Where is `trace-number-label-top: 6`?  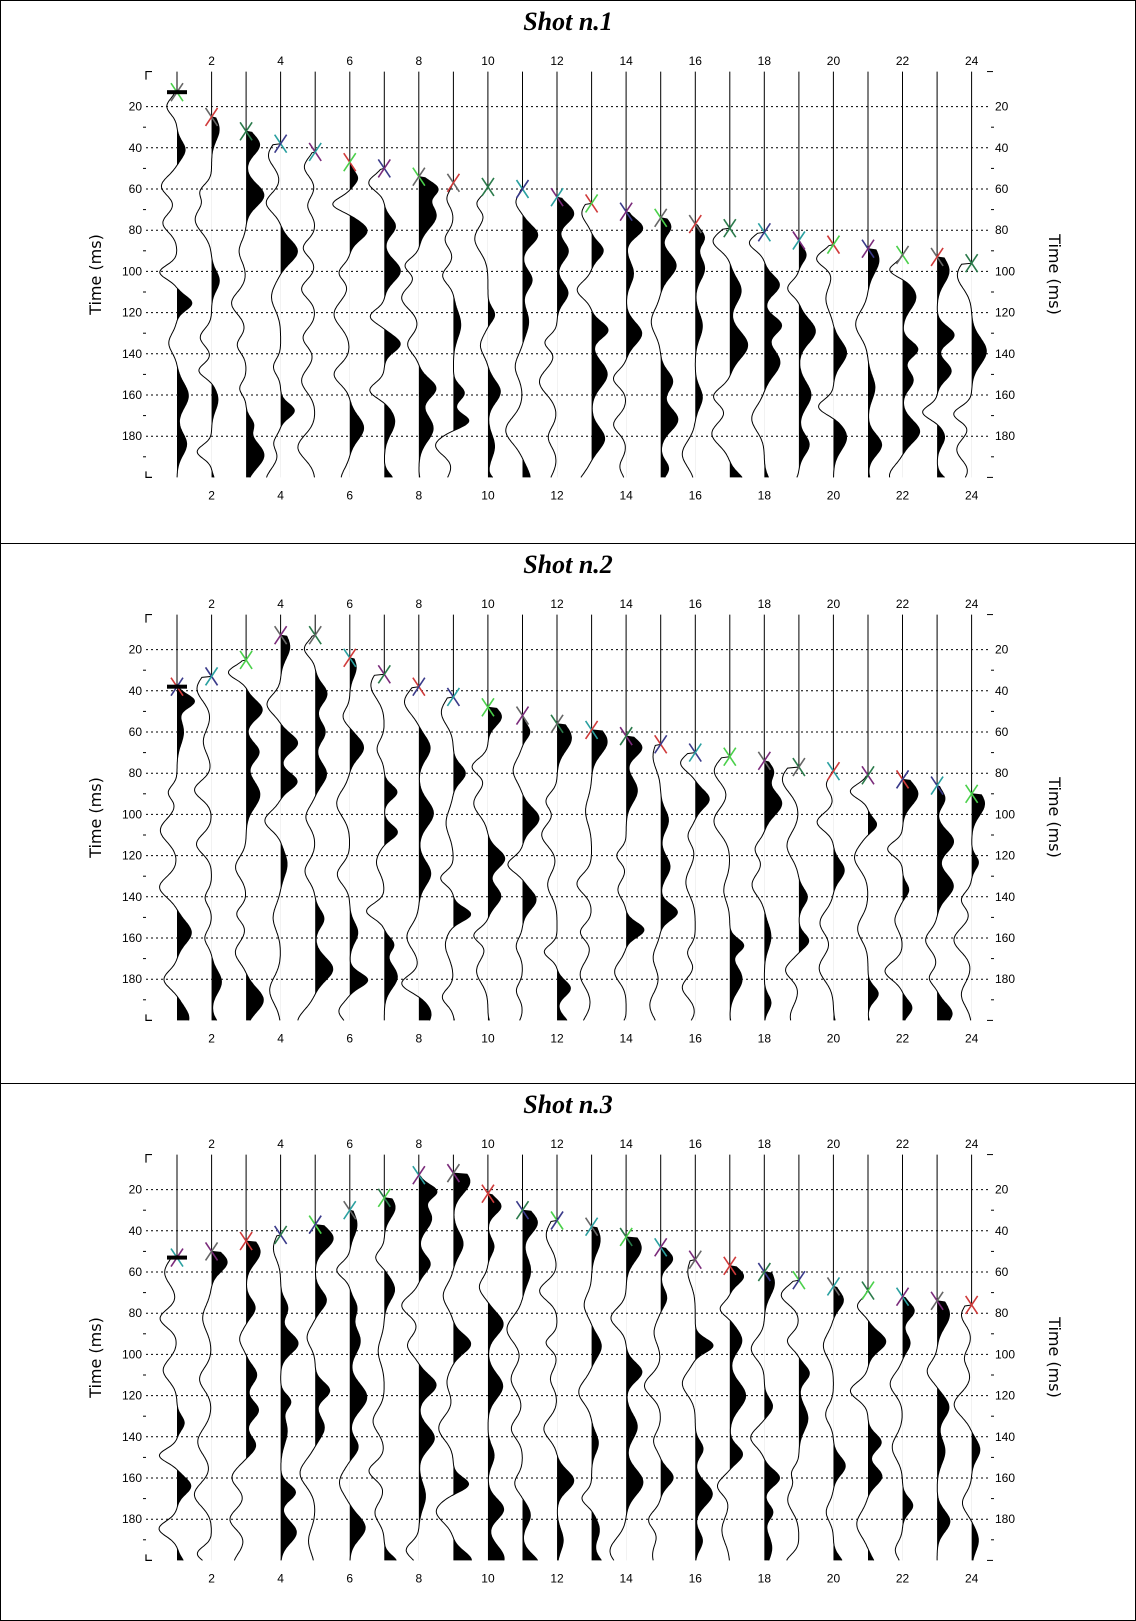 trace-number-label-top: 6 is located at coordinates (349, 61).